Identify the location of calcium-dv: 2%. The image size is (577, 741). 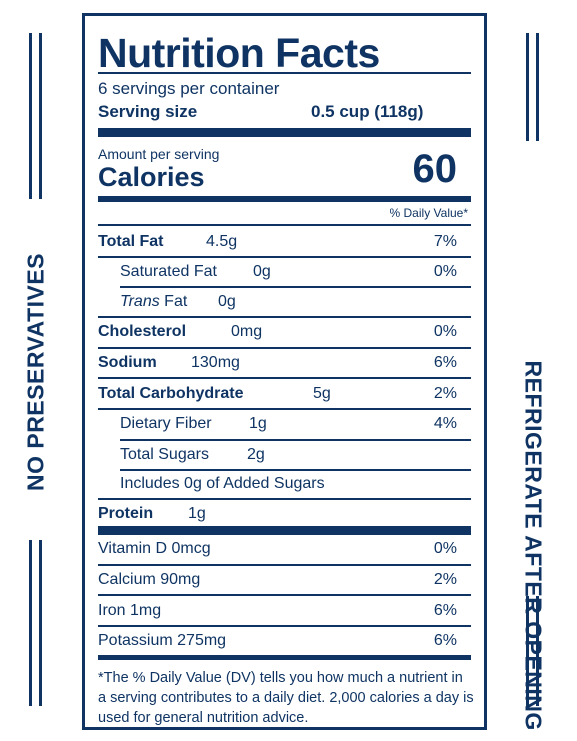
(445, 579).